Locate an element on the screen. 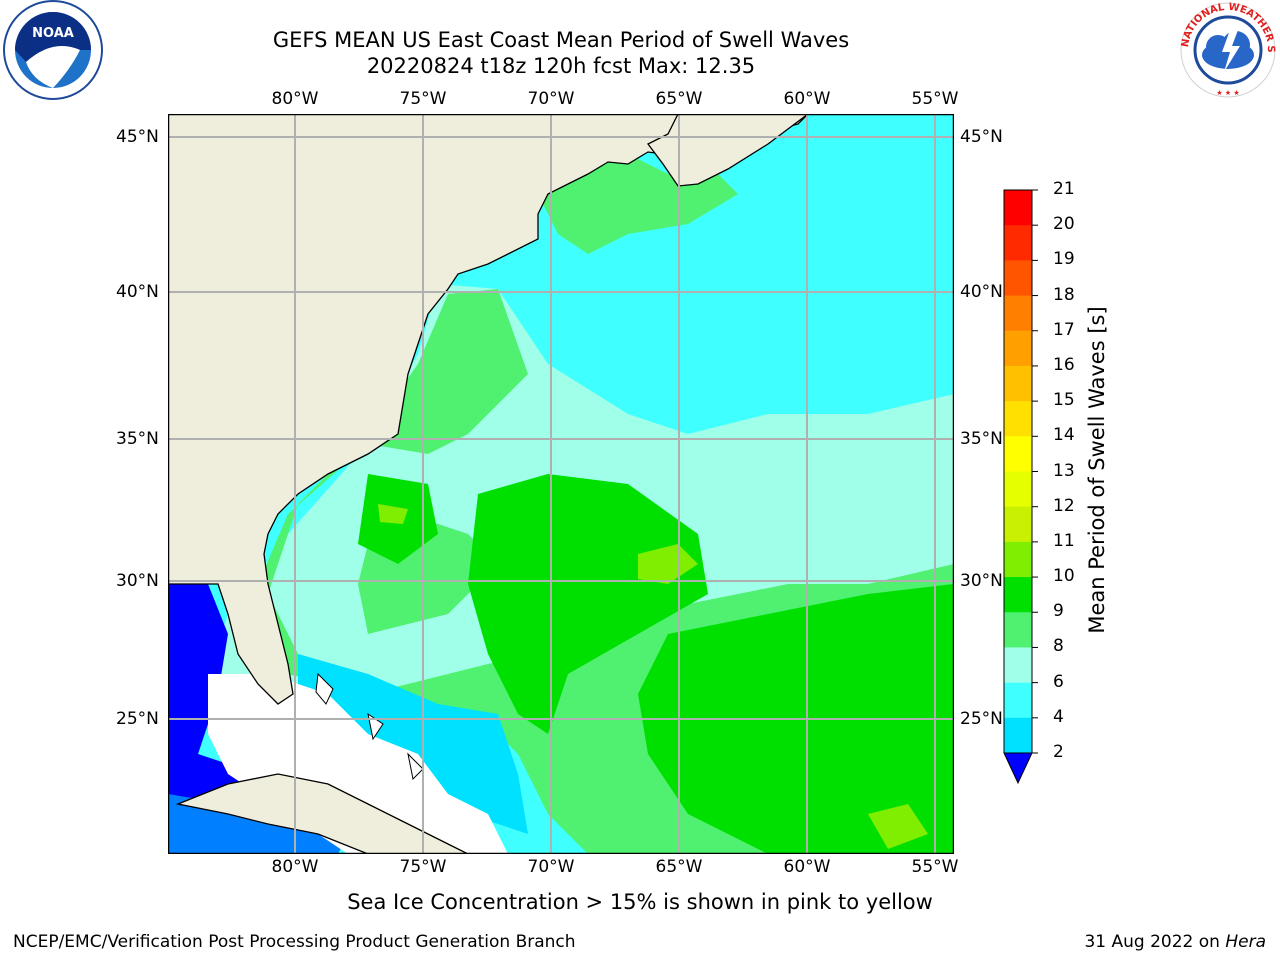 The height and width of the screenshot is (960, 1280). lat-label-right: 45°N is located at coordinates (981, 137).